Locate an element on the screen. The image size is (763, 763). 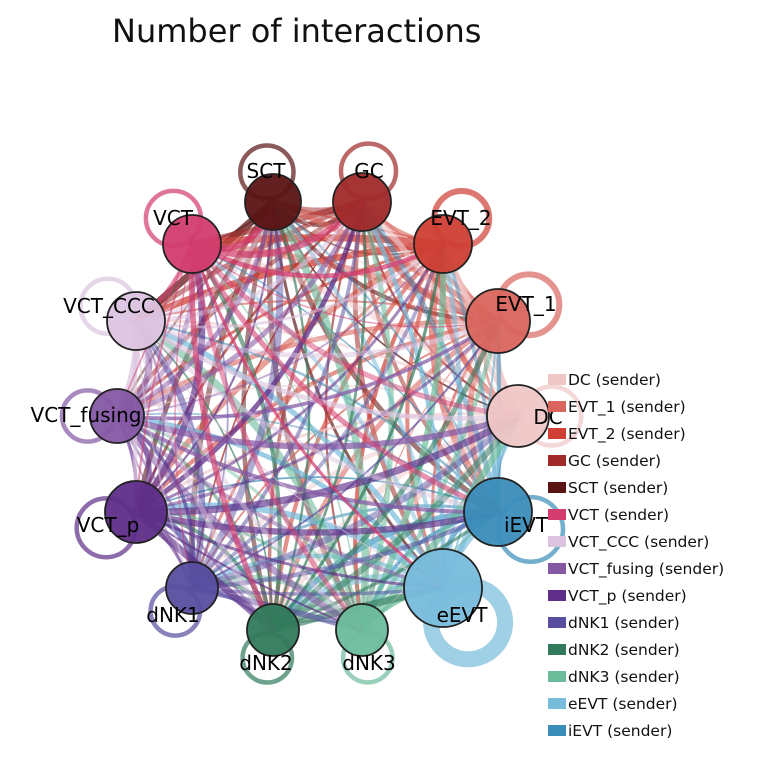
node-label-dNK1: dNK1 is located at coordinates (173, 615).